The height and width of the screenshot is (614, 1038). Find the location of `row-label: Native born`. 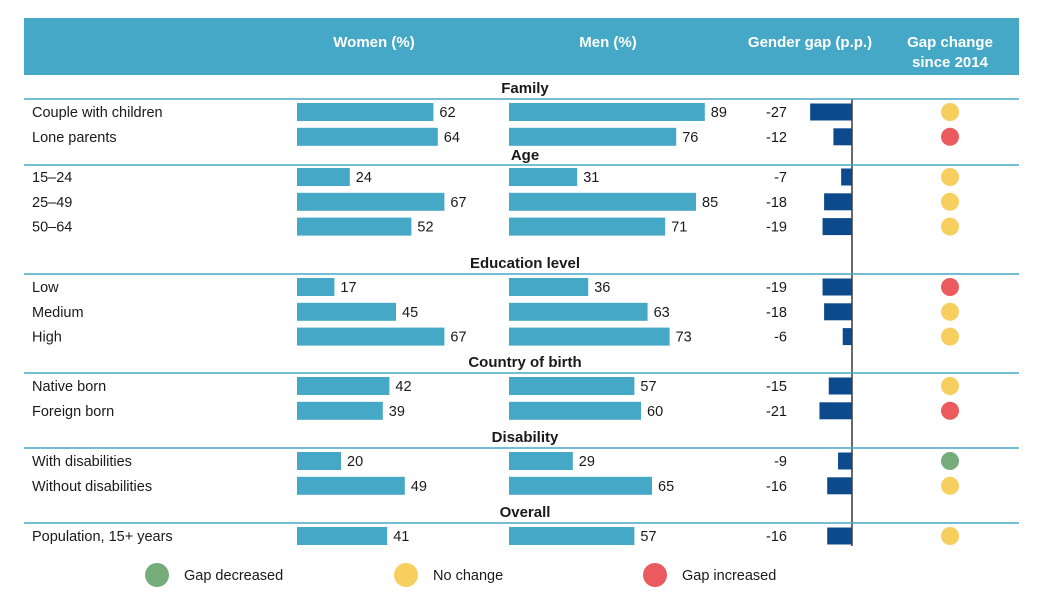

row-label: Native born is located at coordinates (69, 387).